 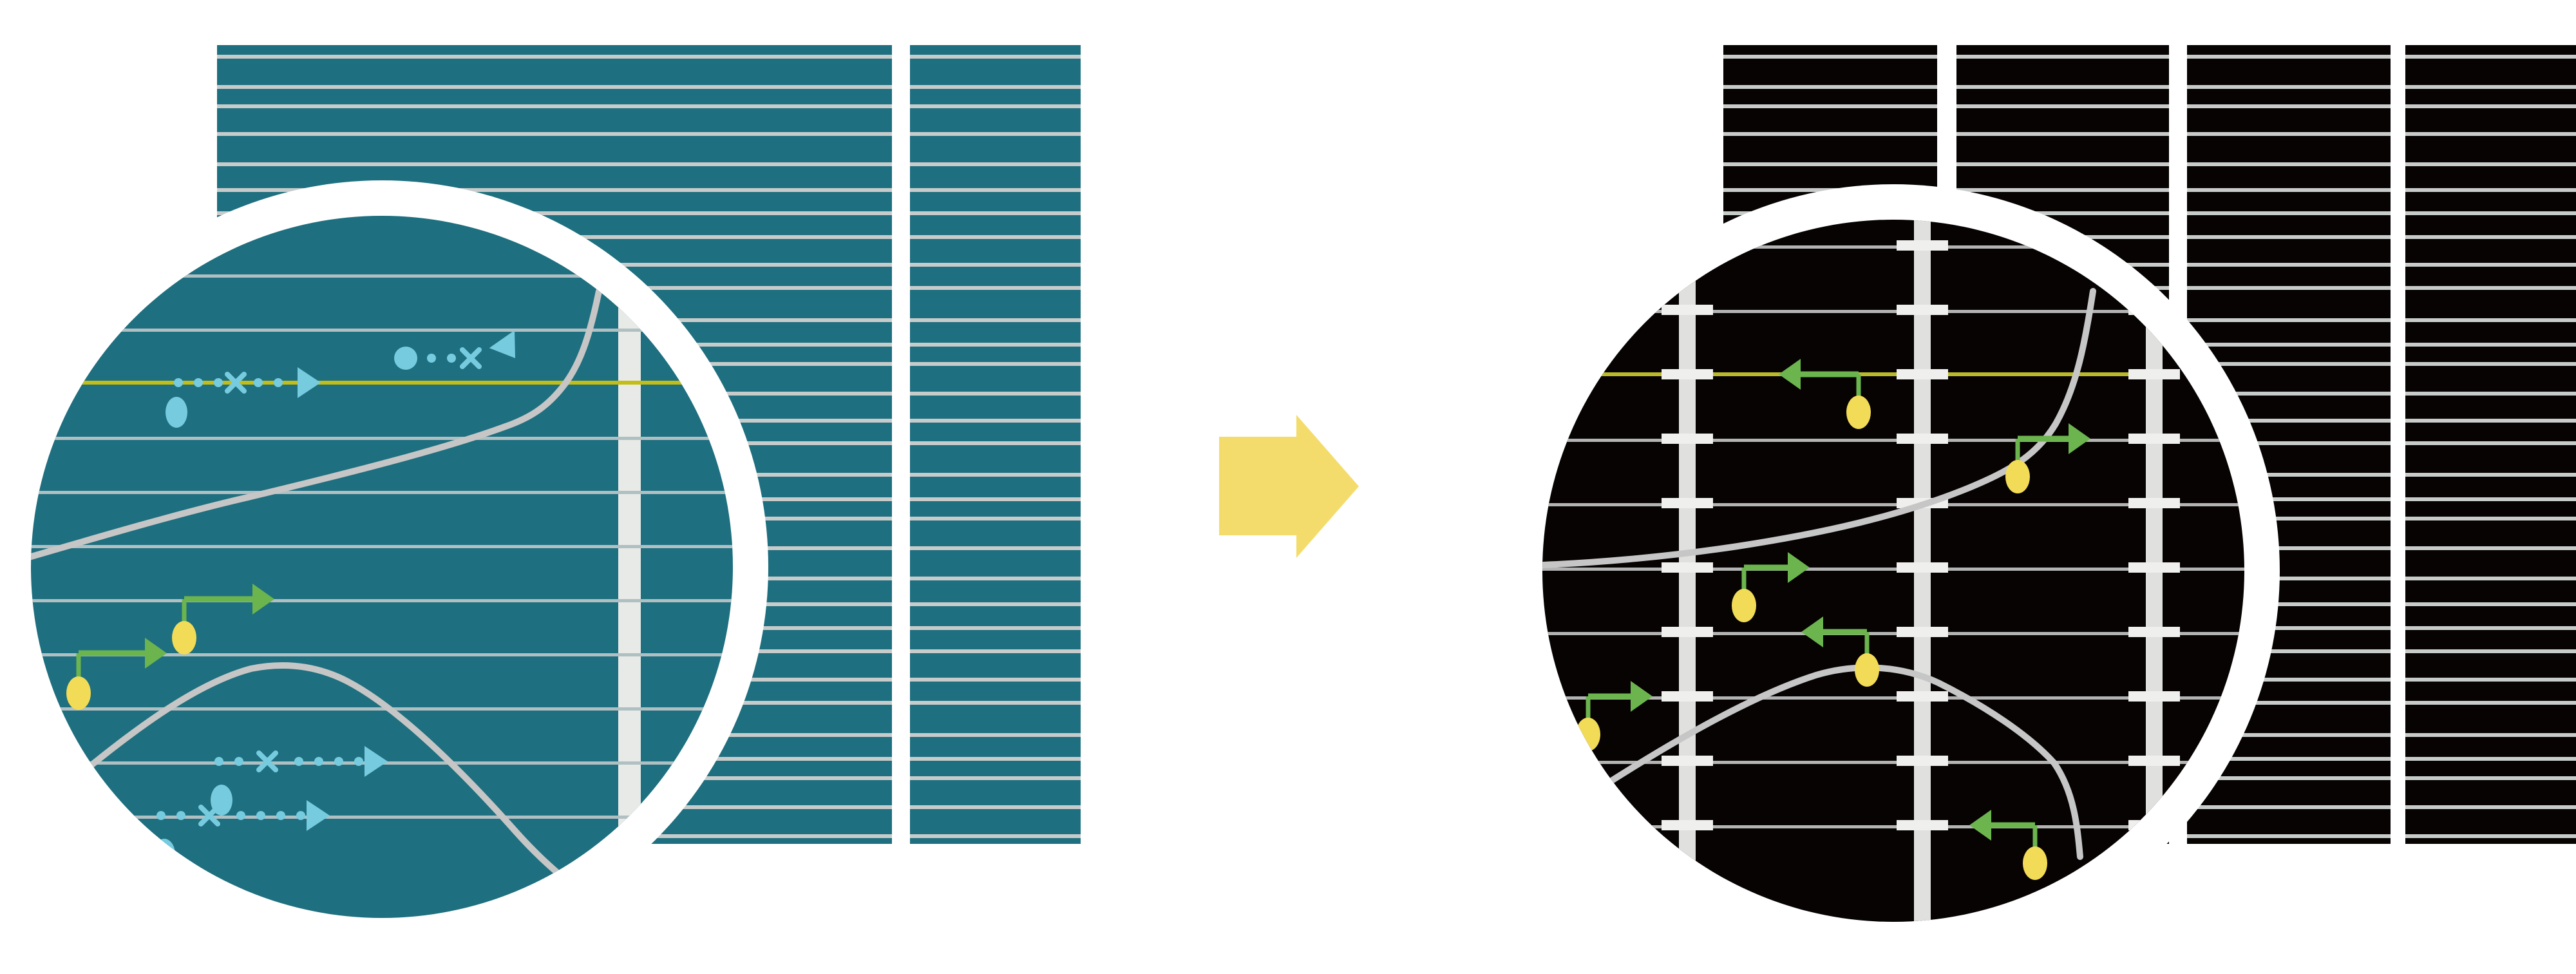 What do you see at coordinates (1289, 486) in the screenshot?
I see `transform-arrow-icon` at bounding box center [1289, 486].